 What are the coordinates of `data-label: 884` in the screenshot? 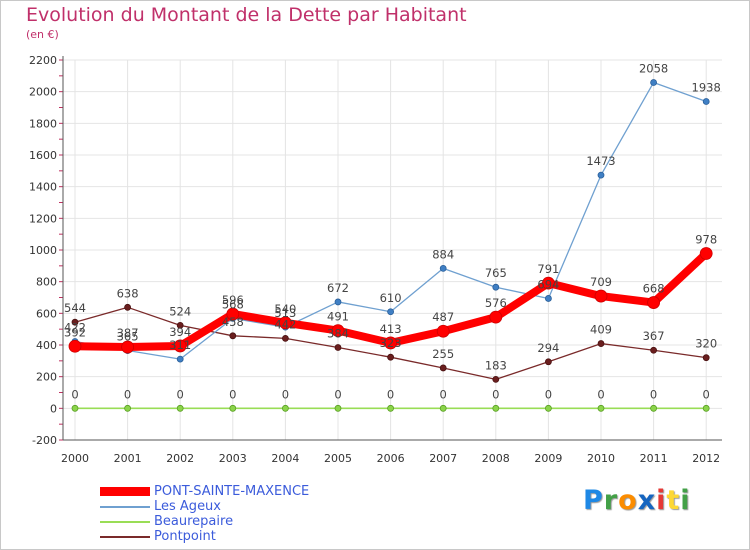 It's located at (443, 254).